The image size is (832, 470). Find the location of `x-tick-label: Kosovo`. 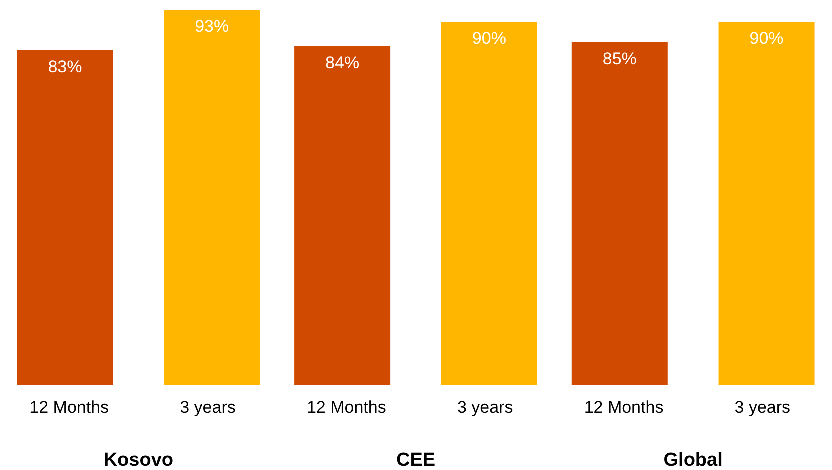

x-tick-label: Kosovo is located at coordinates (139, 460).